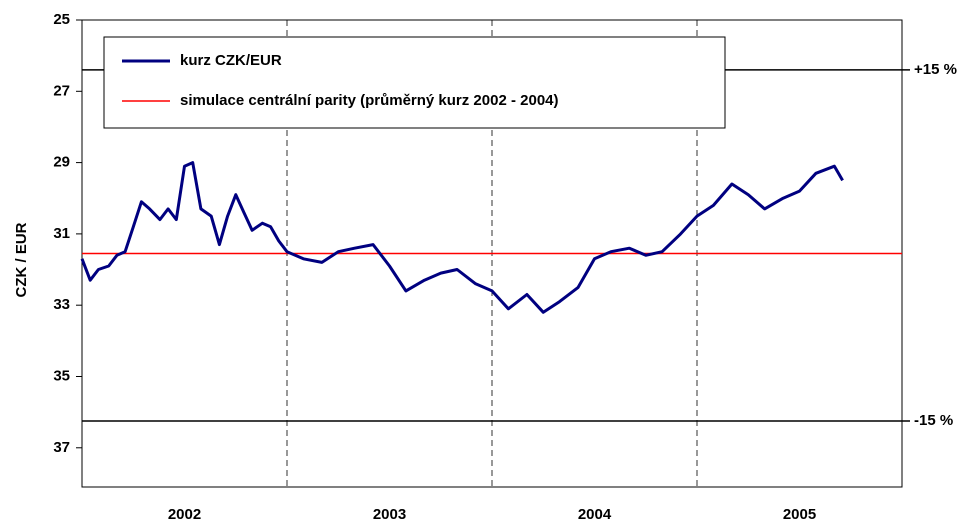  What do you see at coordinates (184, 514) in the screenshot?
I see `x-tick-label: 2002` at bounding box center [184, 514].